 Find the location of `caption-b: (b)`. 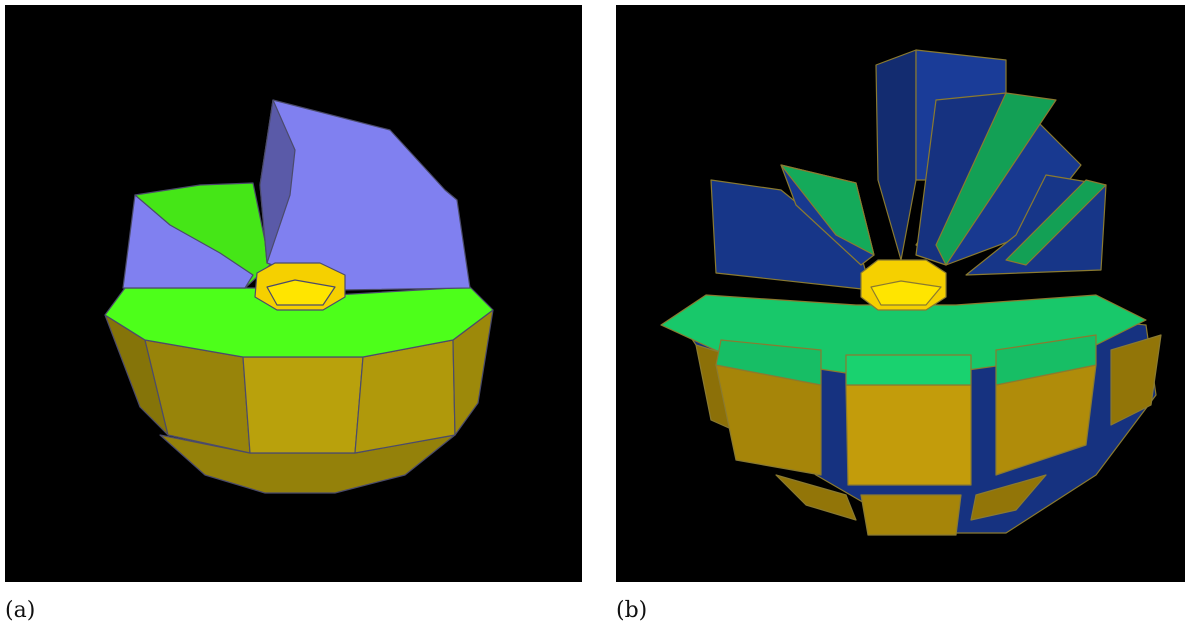

caption-b: (b) is located at coordinates (632, 610).